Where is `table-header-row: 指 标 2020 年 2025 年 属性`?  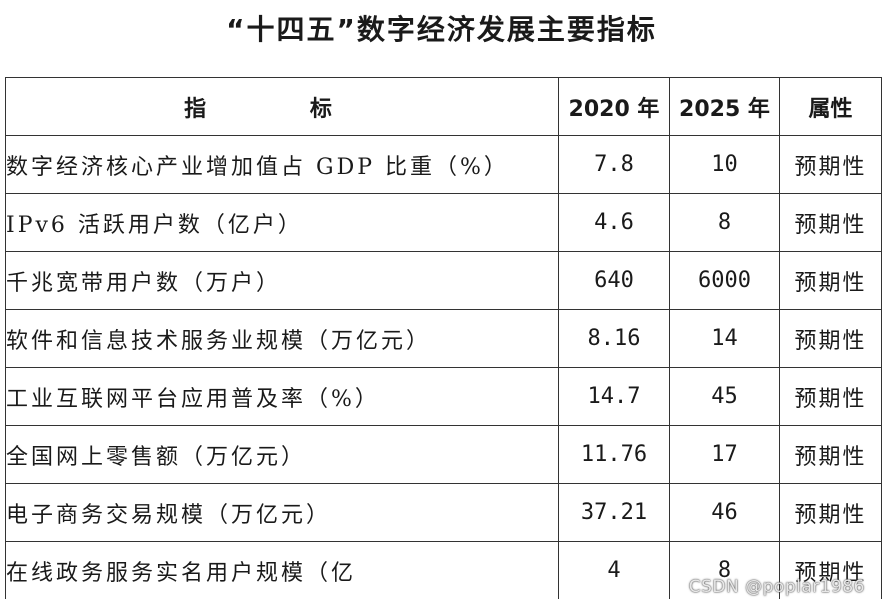 table-header-row: 指 标 2020 年 2025 年 属性 is located at coordinates (443, 106).